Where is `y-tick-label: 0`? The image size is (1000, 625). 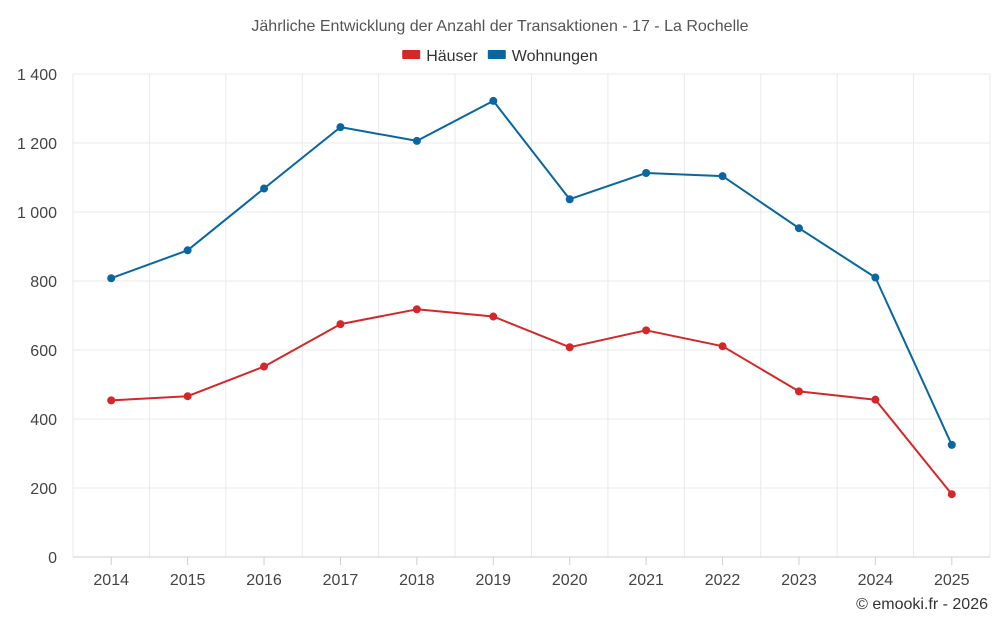 y-tick-label: 0 is located at coordinates (52, 558).